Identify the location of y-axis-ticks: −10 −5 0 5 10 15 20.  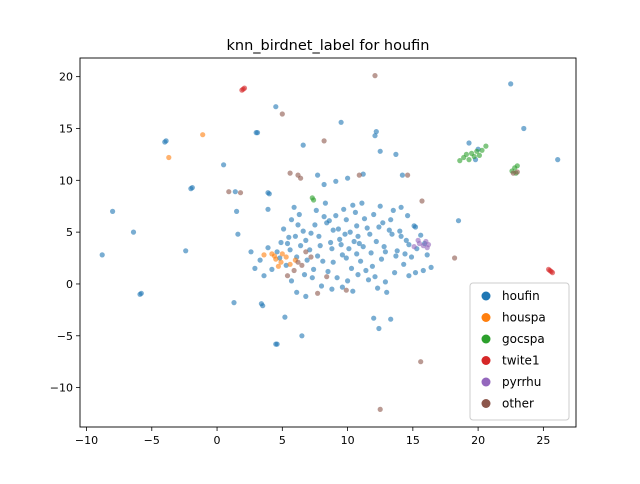
(65, 233).